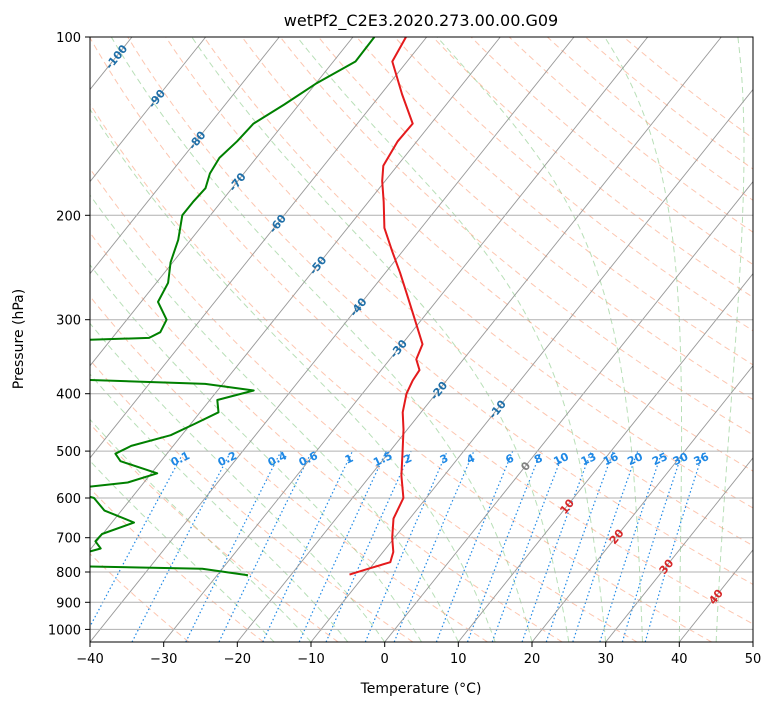  Describe the element at coordinates (418, 654) in the screenshot. I see `x-axis: −40 −30 −20 −10 0 10 20 30 40 50` at that location.